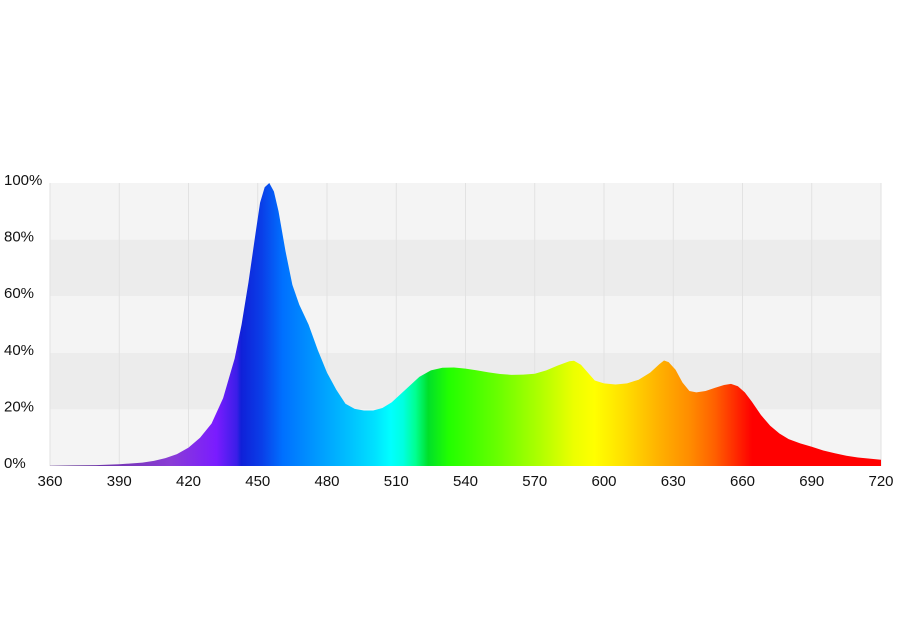 The width and height of the screenshot is (900, 640). What do you see at coordinates (23, 180) in the screenshot?
I see `y-tick-label: 100%` at bounding box center [23, 180].